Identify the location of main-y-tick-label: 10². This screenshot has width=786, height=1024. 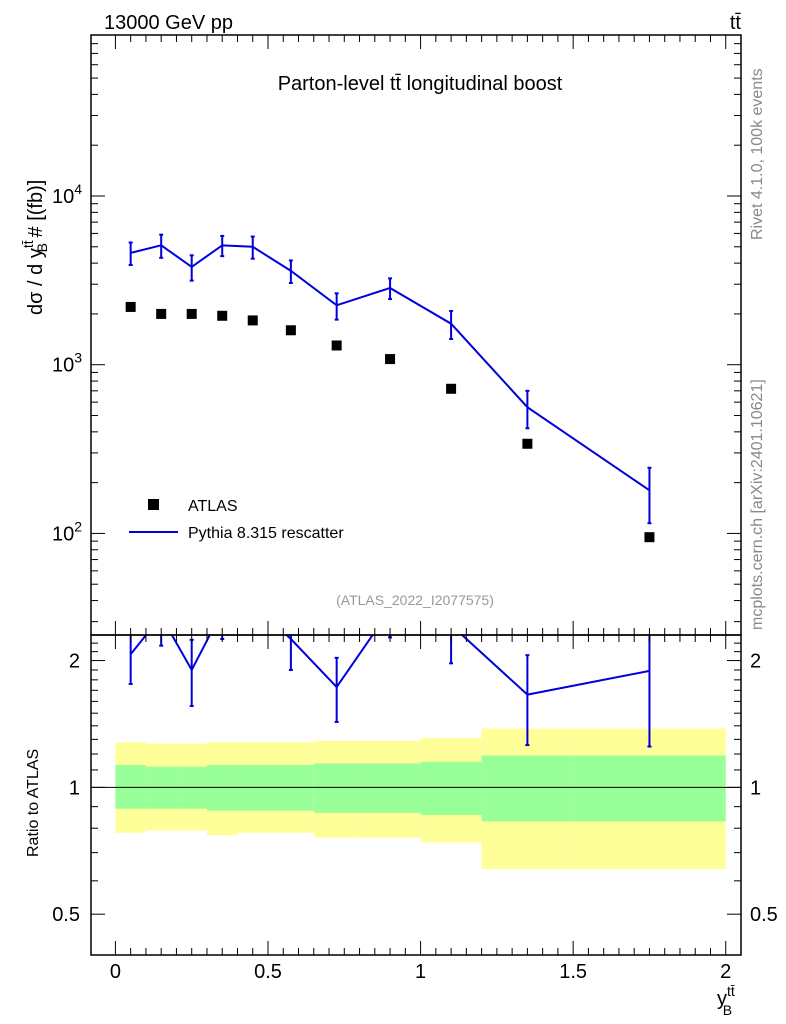
(67, 531).